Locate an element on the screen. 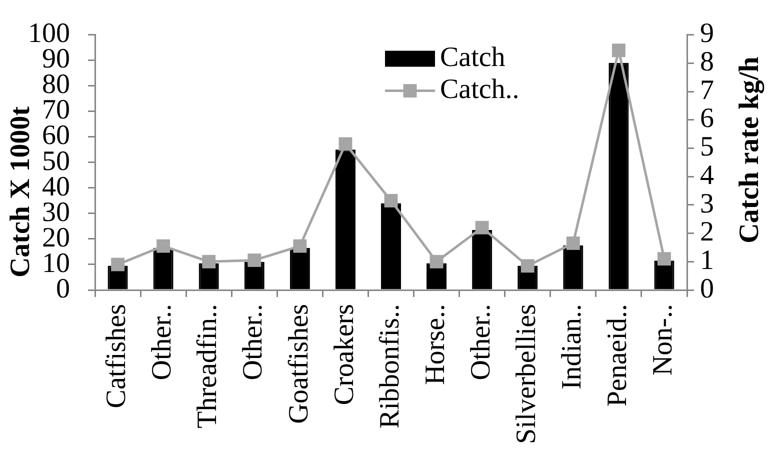  legend-label: Catch.. is located at coordinates (480, 90).